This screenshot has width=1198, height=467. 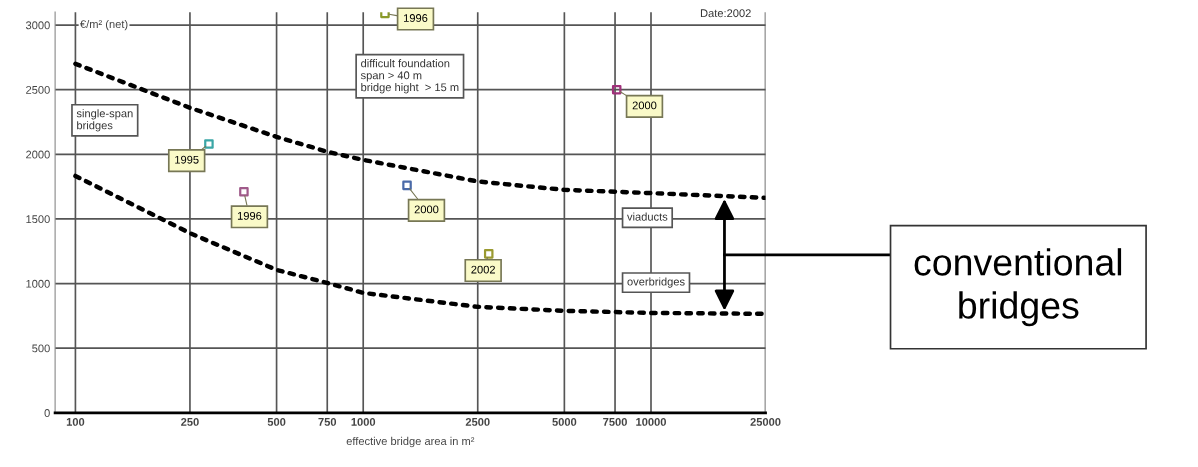 What do you see at coordinates (363, 421) in the screenshot?
I see `x-tick-label: 1000` at bounding box center [363, 421].